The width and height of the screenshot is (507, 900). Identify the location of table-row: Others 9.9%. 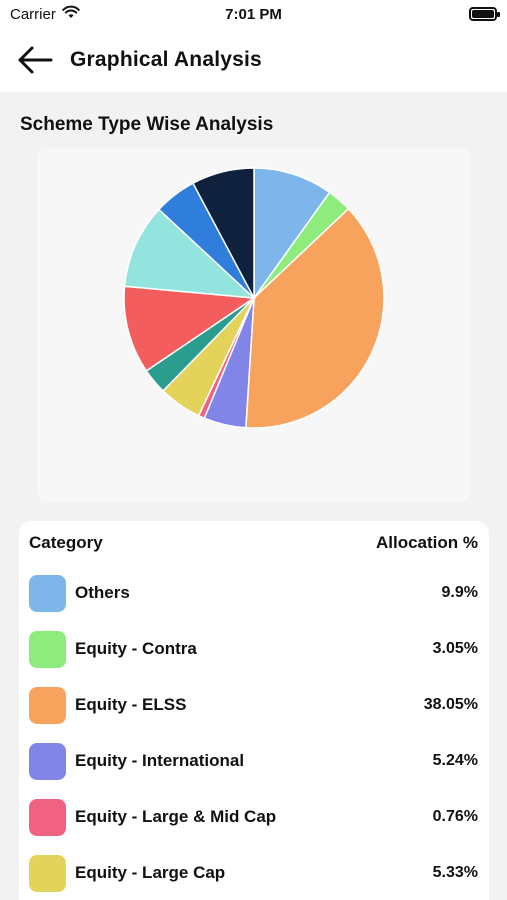
(254, 593).